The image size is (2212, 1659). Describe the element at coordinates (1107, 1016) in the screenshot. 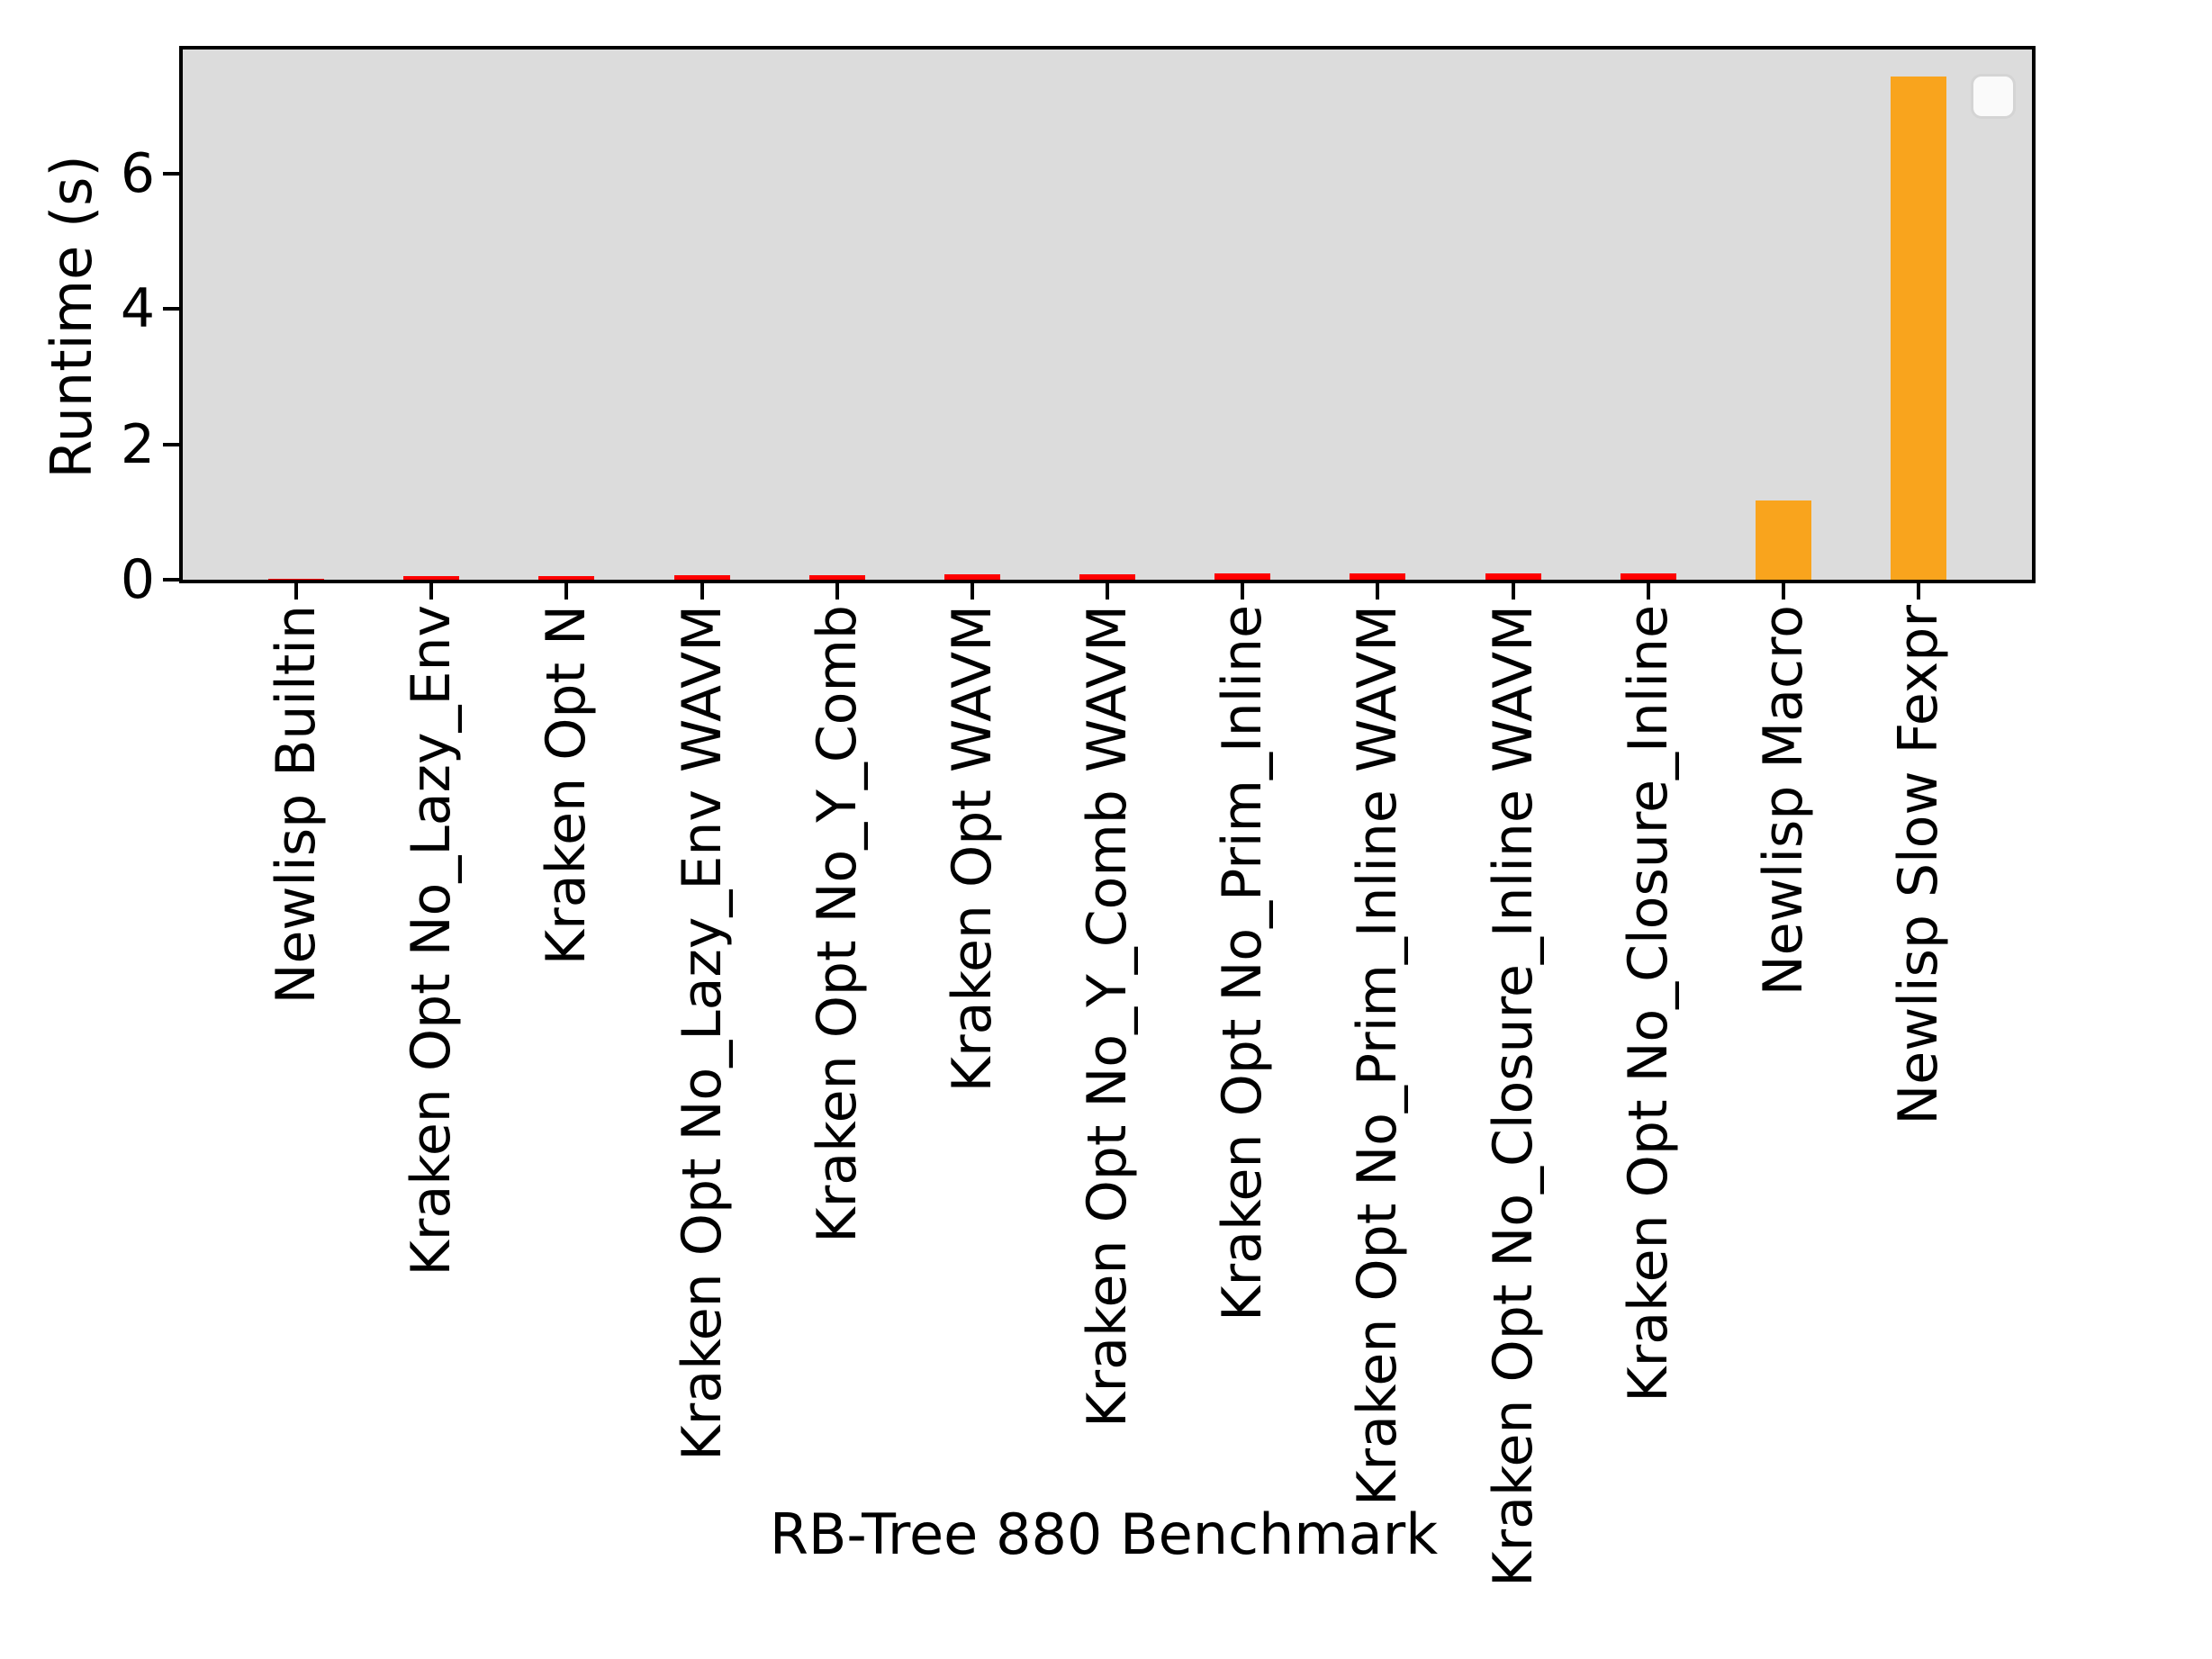

I see `x-tick-label-text: Kraken Opt No_Y_Comb WAVM` at that location.